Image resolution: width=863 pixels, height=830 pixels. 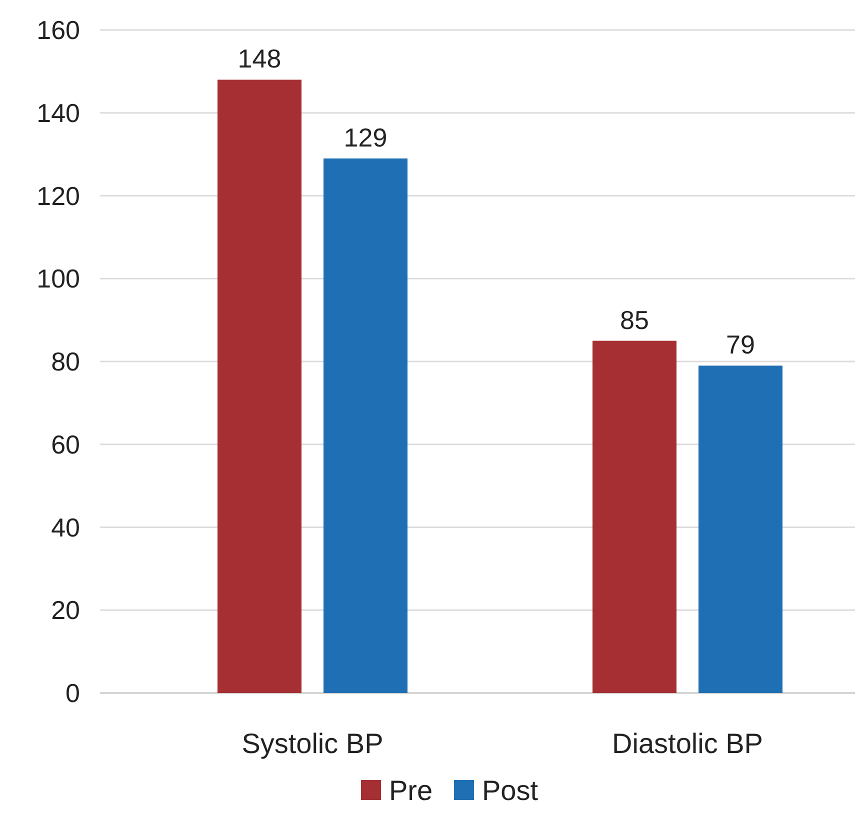 What do you see at coordinates (634, 319) in the screenshot?
I see `data-label: 85` at bounding box center [634, 319].